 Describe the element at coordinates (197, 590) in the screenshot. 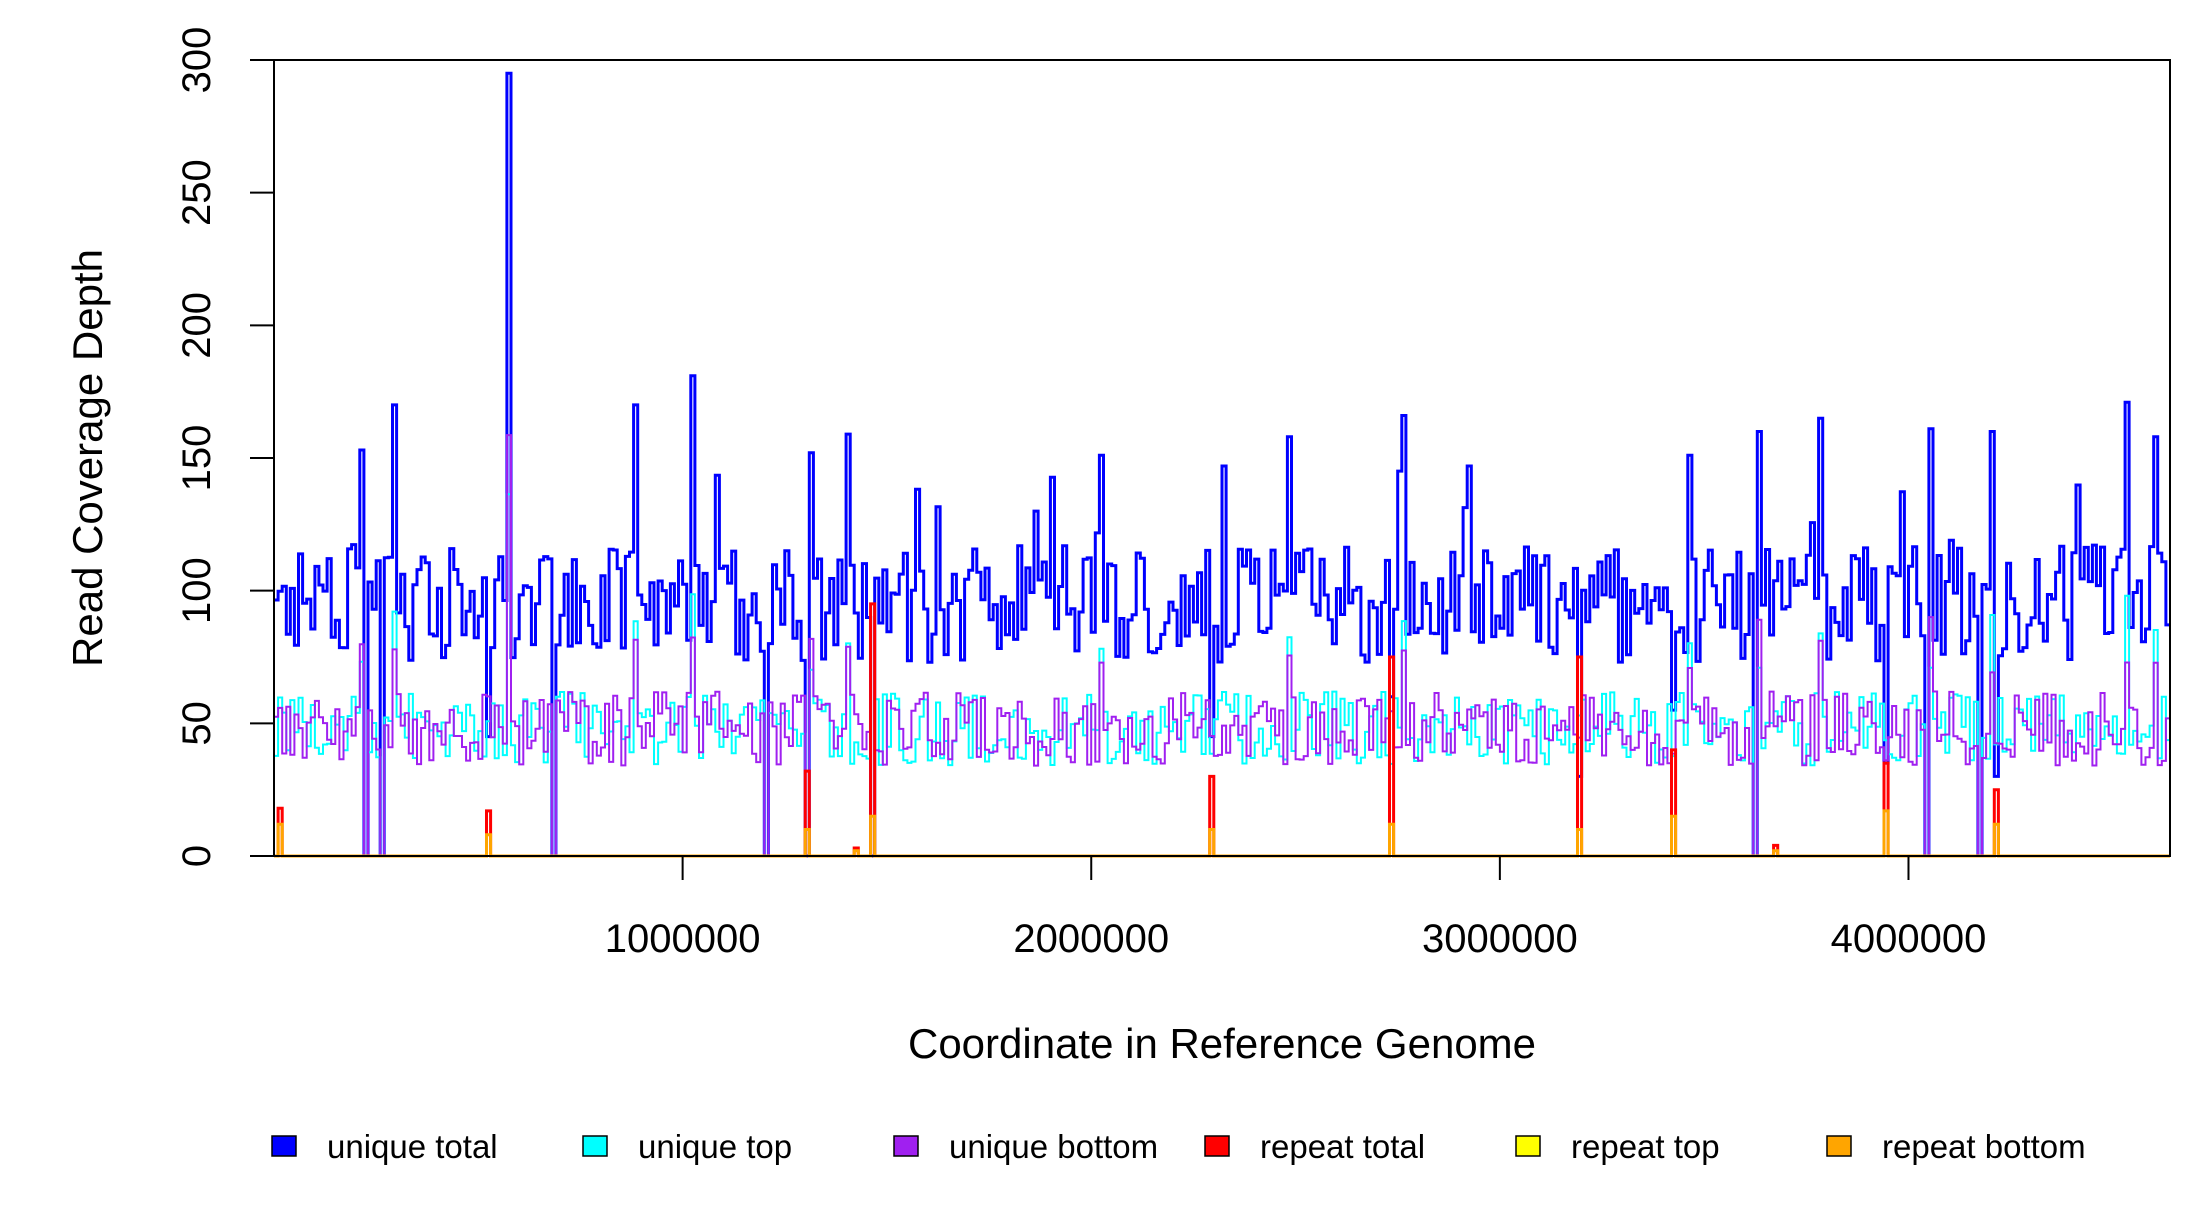

I see `y-tick-label: 100` at that location.